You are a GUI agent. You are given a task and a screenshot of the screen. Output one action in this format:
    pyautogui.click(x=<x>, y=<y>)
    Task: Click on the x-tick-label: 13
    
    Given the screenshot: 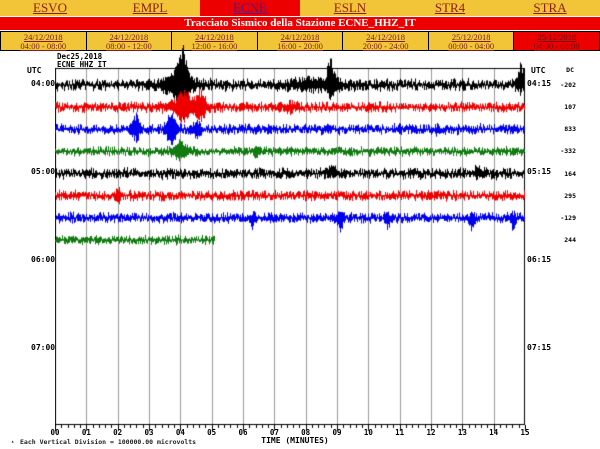 What is the action you would take?
    pyautogui.click(x=462, y=432)
    